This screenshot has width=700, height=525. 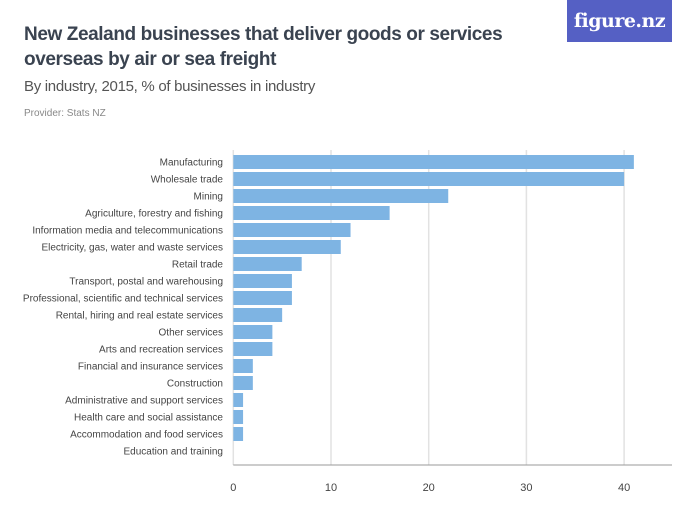 I want to click on category-label: Rental, hiring and real estate services, so click(x=139, y=316).